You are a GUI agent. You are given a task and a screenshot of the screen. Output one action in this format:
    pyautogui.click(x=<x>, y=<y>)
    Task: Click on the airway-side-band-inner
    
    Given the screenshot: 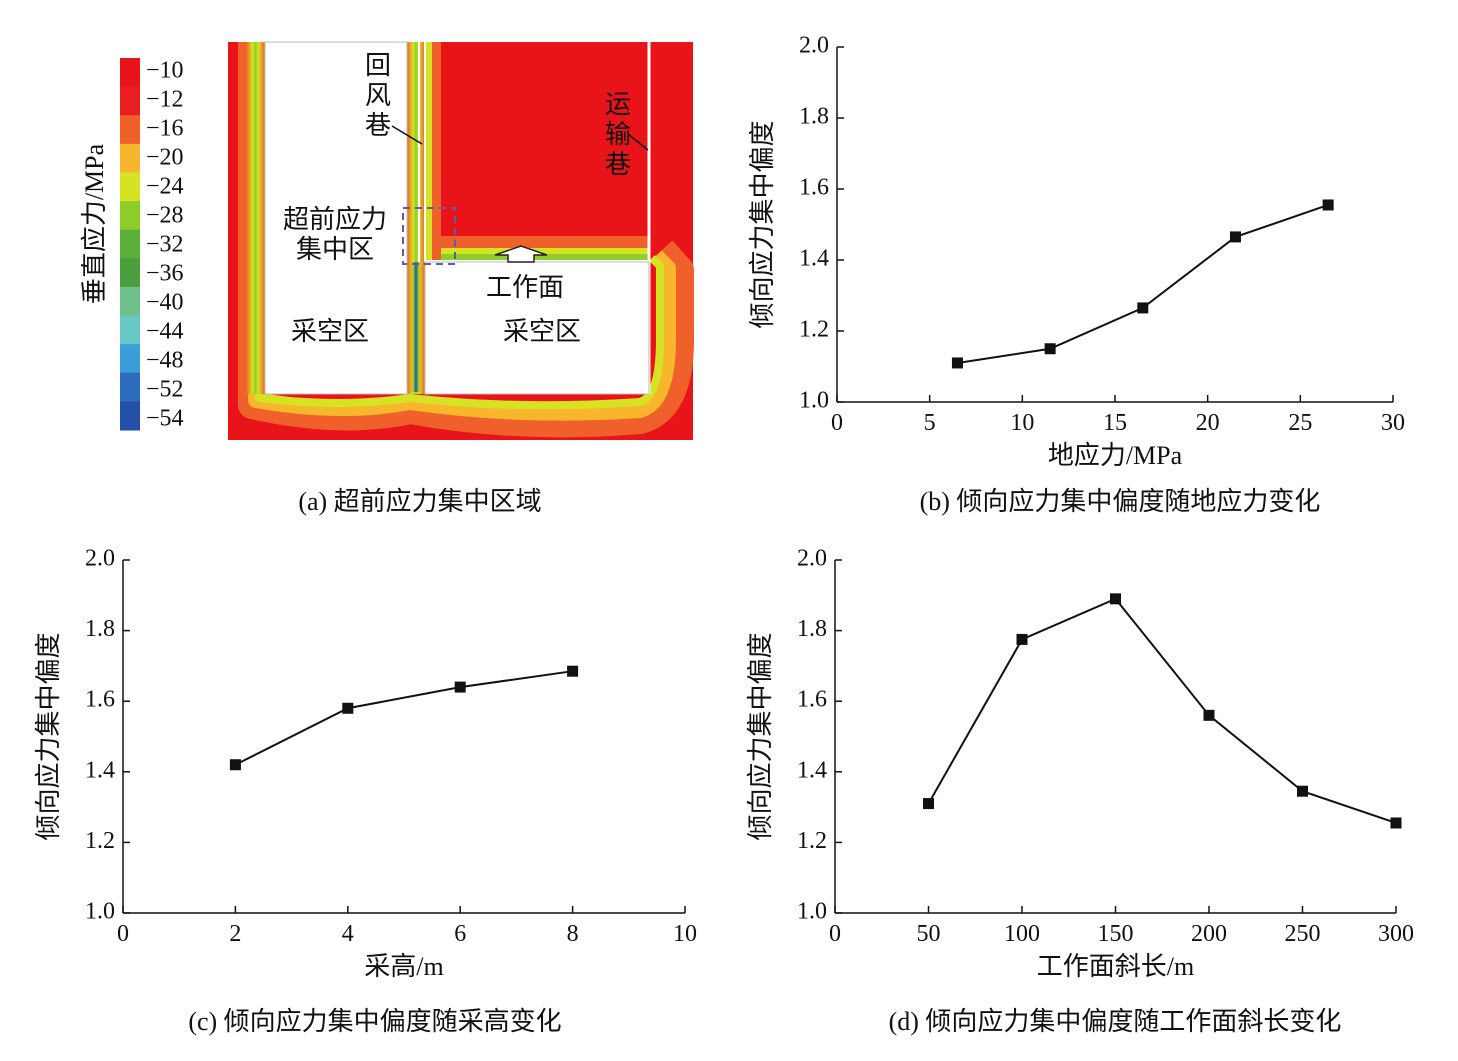 What is the action you would take?
    pyautogui.click(x=428, y=152)
    